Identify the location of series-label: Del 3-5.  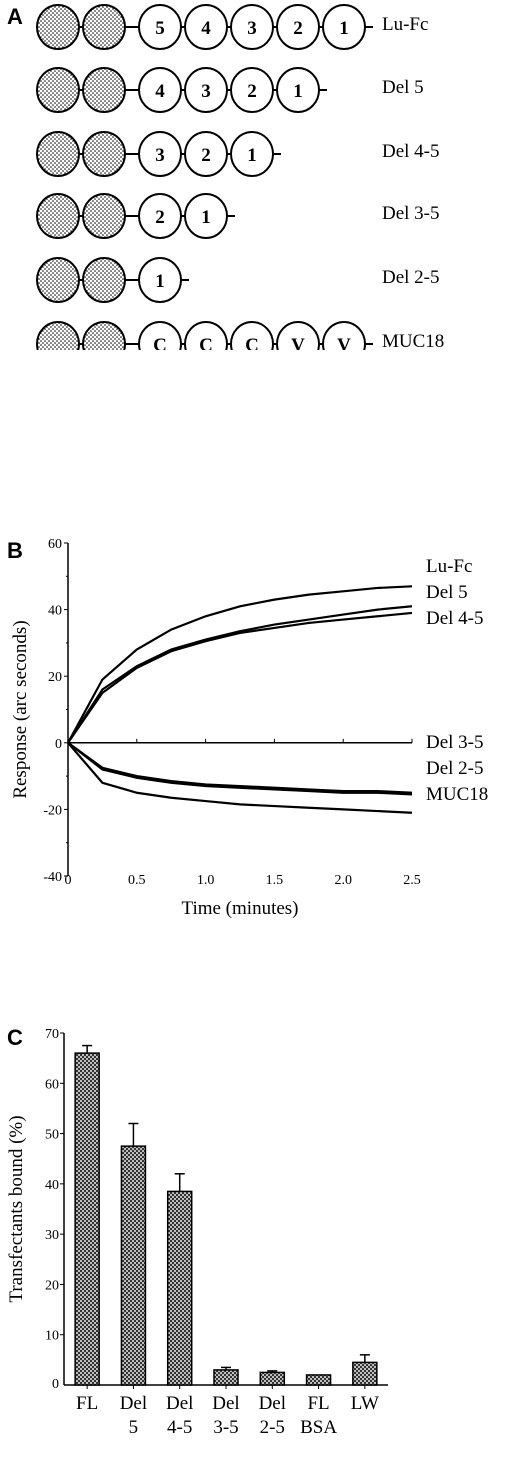
(455, 742).